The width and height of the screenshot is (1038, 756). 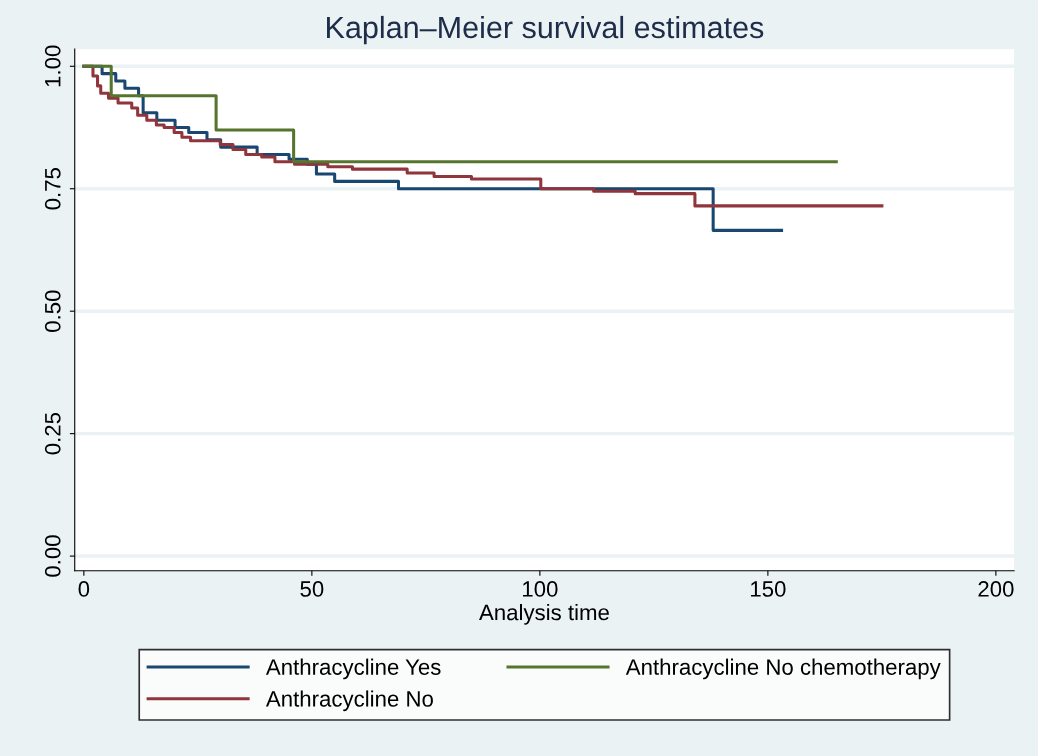 I want to click on legend-label: Anthracycline No chemotherapy, so click(x=783, y=669).